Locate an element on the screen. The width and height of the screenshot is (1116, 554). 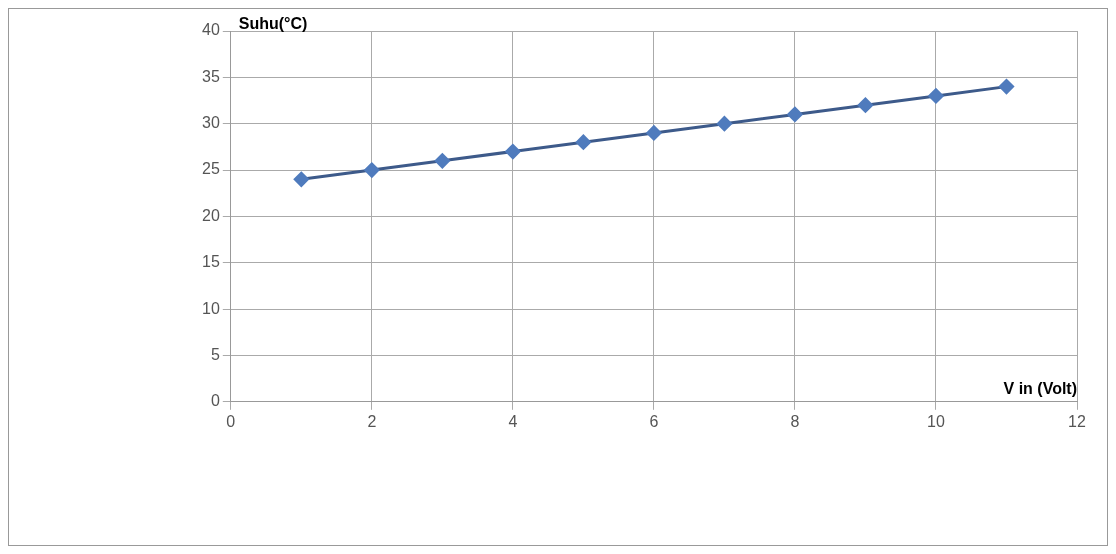
x-tick-label: 6 is located at coordinates (654, 421).